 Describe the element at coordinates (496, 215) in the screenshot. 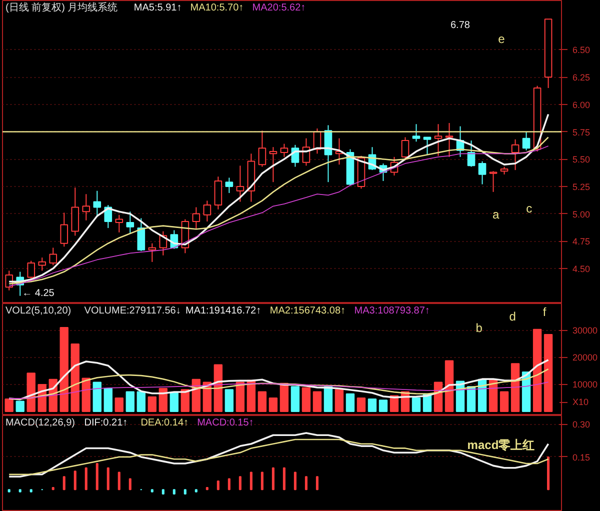

I see `annotation: a` at that location.